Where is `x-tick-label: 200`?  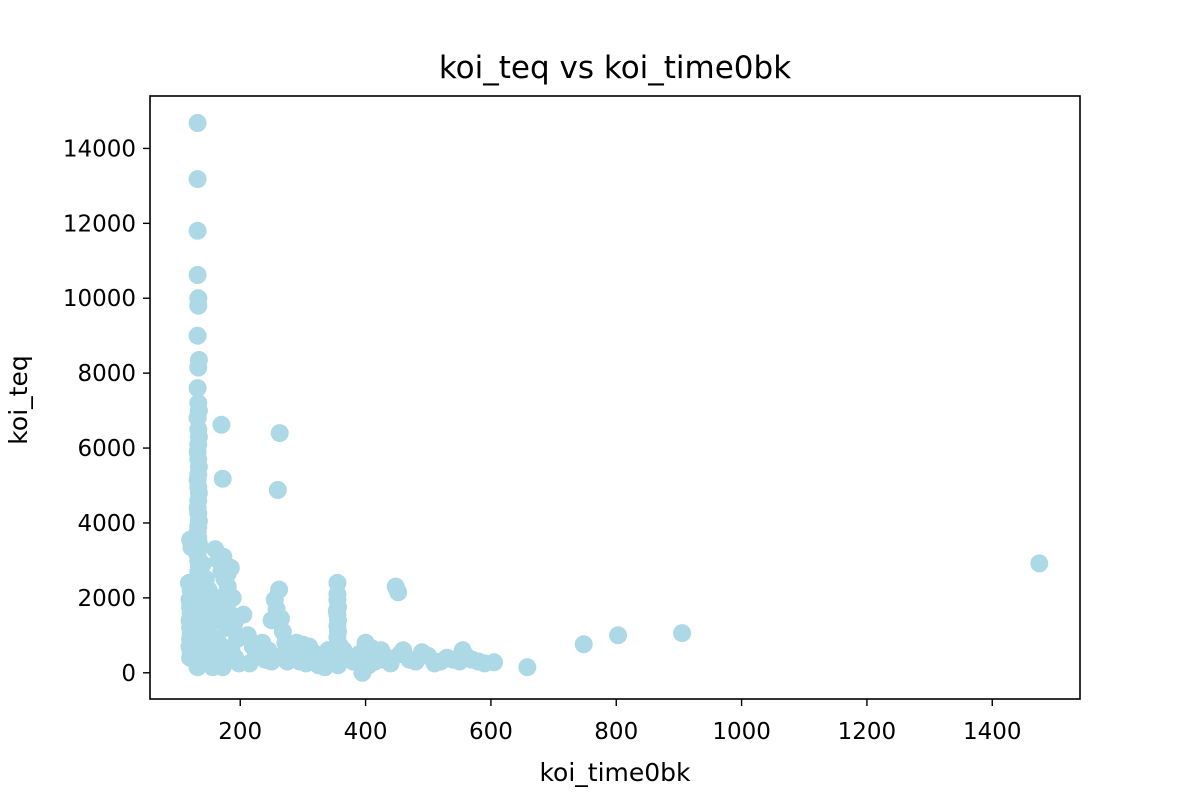
x-tick-label: 200 is located at coordinates (240, 732).